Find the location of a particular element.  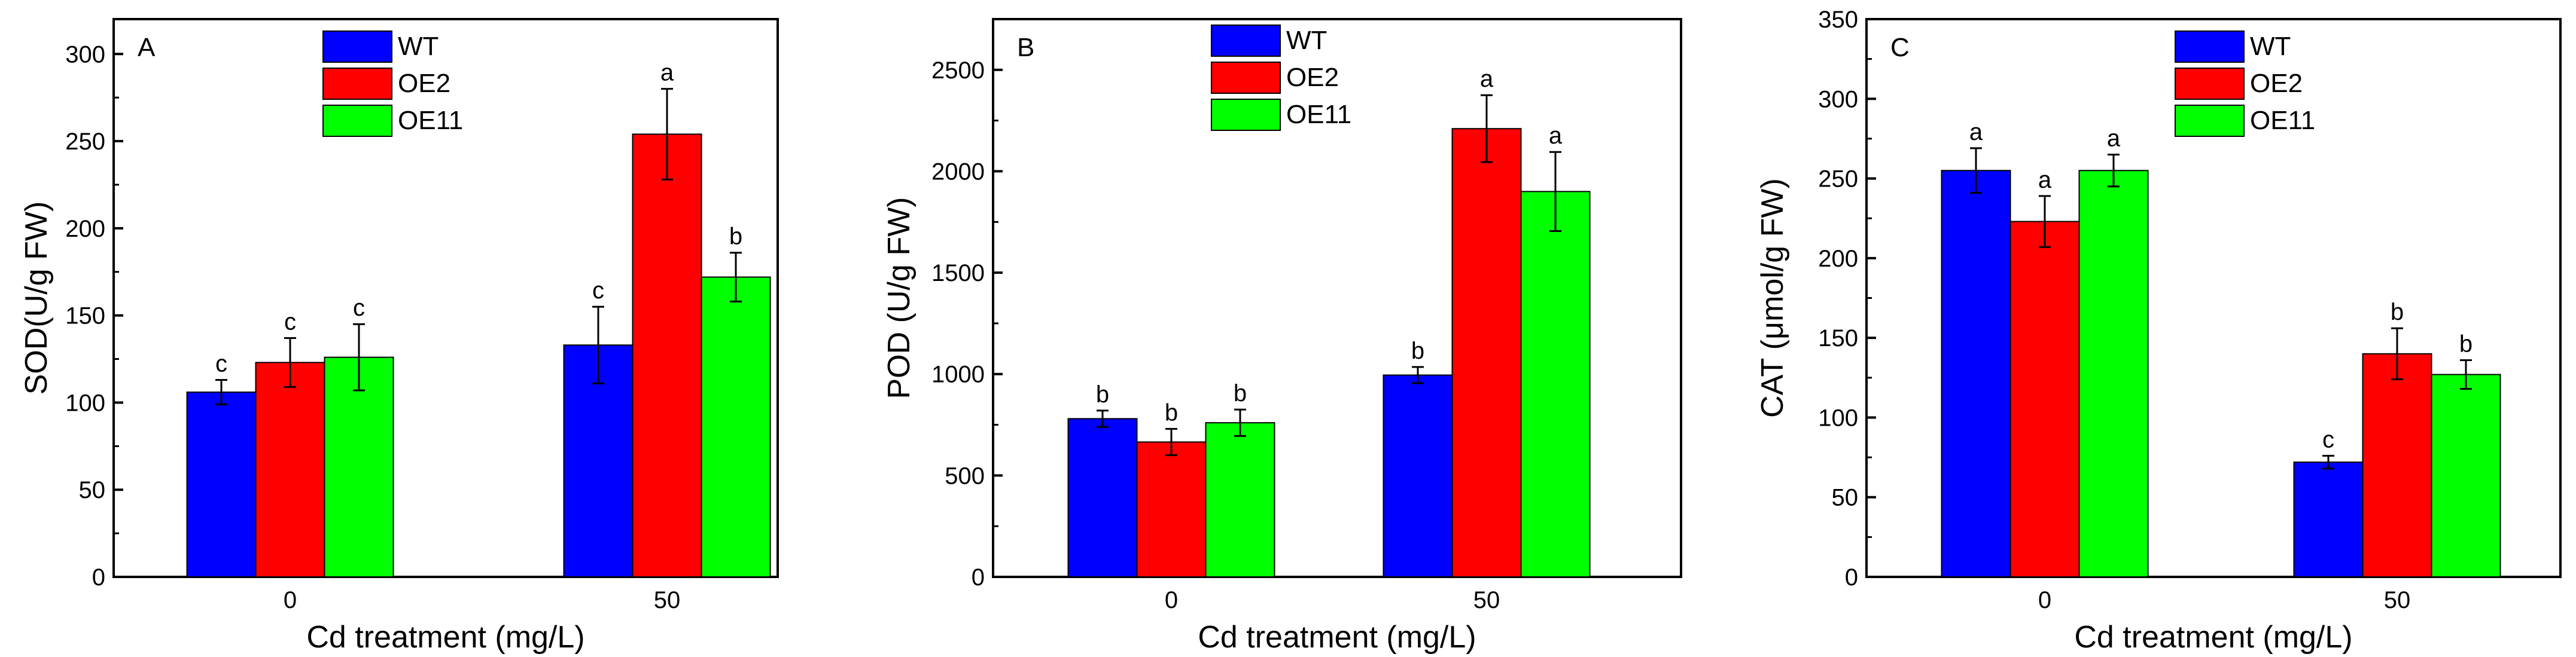

y-tick-label: 1500 is located at coordinates (958, 273).